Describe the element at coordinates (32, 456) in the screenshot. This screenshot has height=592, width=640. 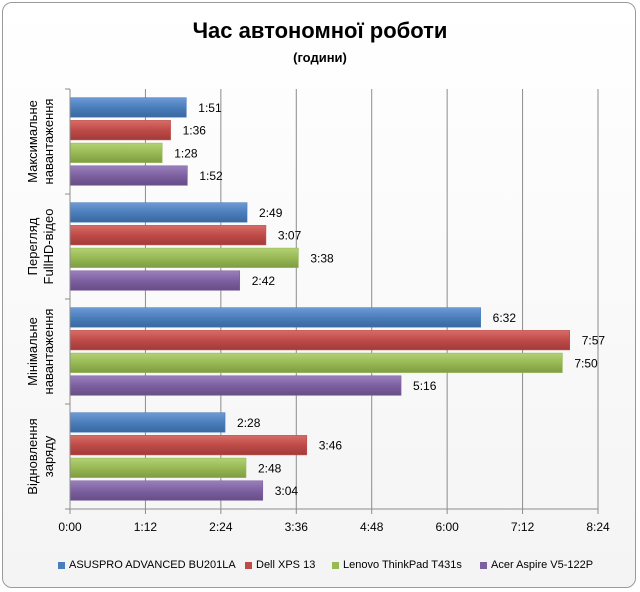
I see `category-label-line: Відновлення` at that location.